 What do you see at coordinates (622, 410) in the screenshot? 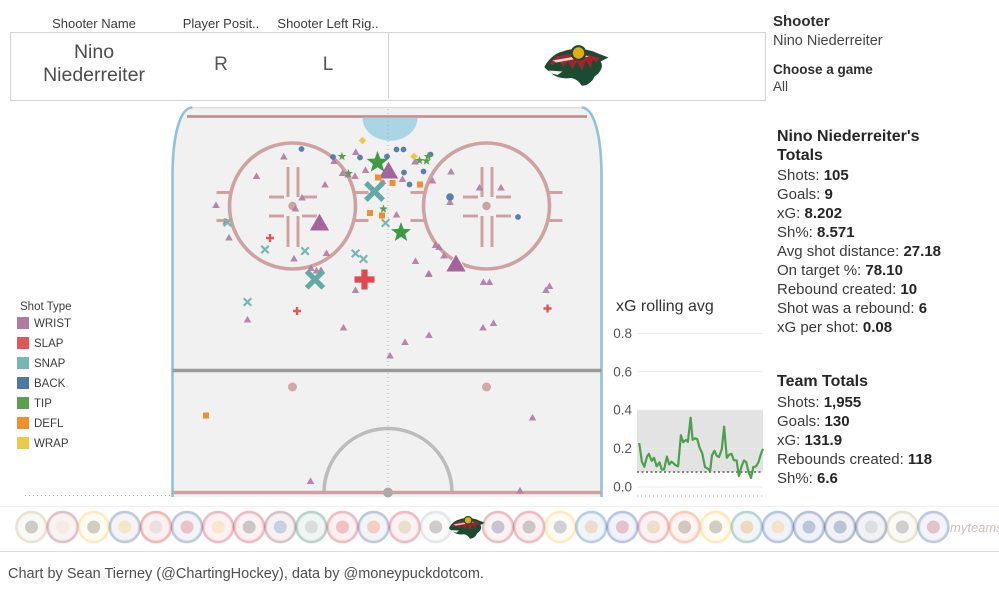
I see `svg-text: 0.4` at bounding box center [622, 410].